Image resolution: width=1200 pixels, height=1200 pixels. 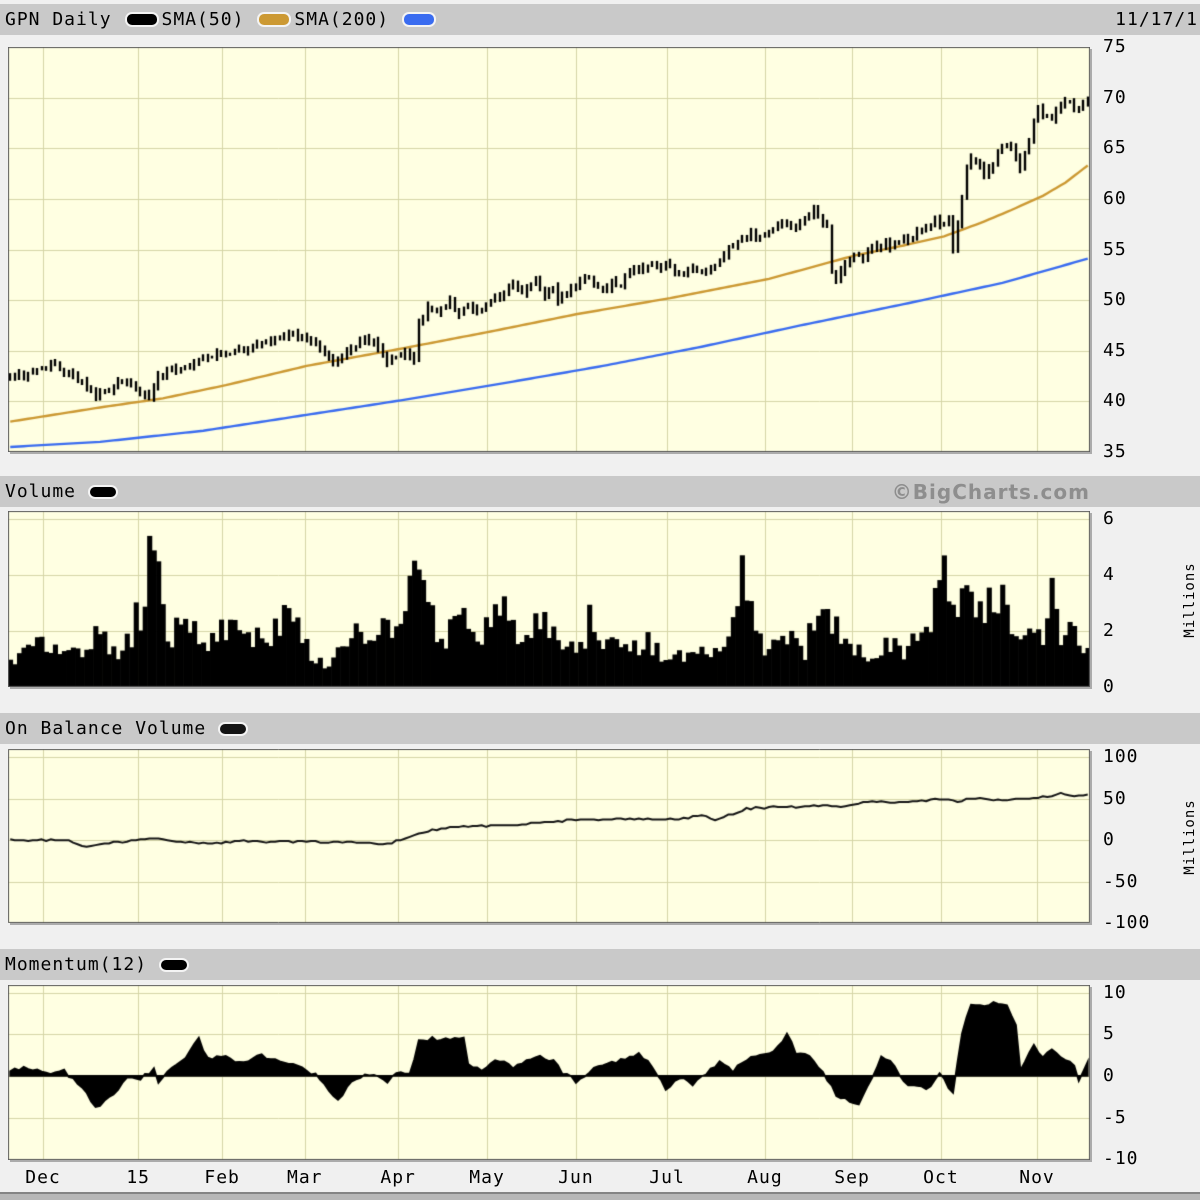 I want to click on momentum-y-tick-label: 5, so click(x=1109, y=1034).